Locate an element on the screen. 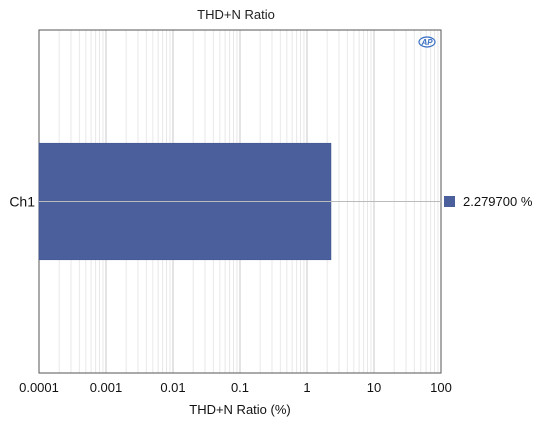 Image resolution: width=554 pixels, height=422 pixels. ap-logo-icon: AP is located at coordinates (427, 42).